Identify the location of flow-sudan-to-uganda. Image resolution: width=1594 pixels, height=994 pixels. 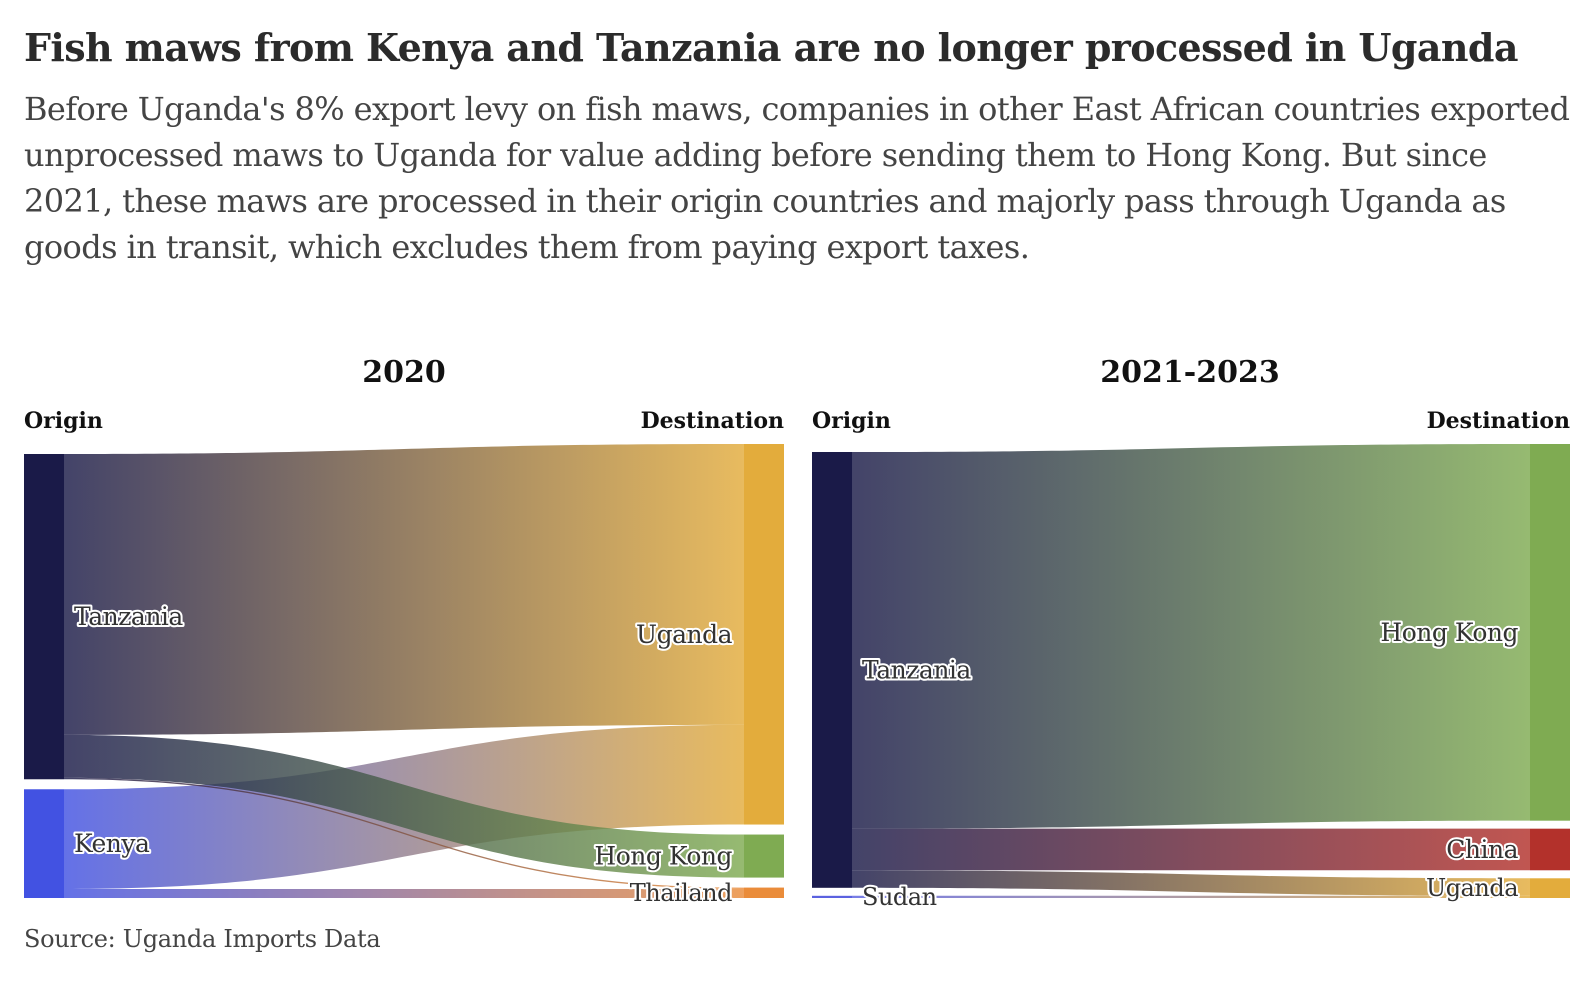
(1191, 896).